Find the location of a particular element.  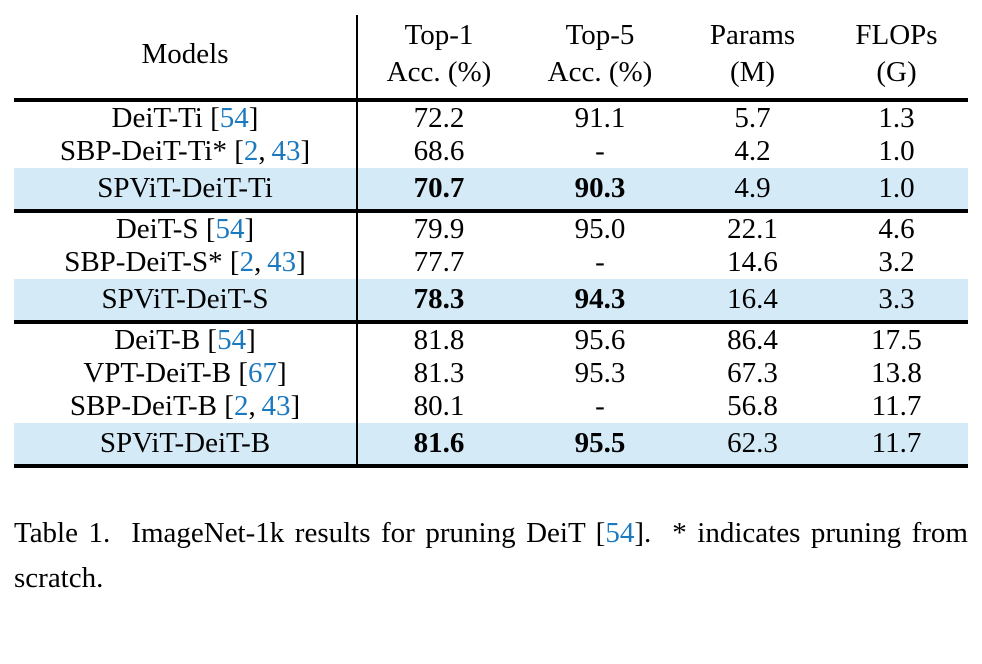

top5-acc-cell: 90.3 is located at coordinates (600, 188).